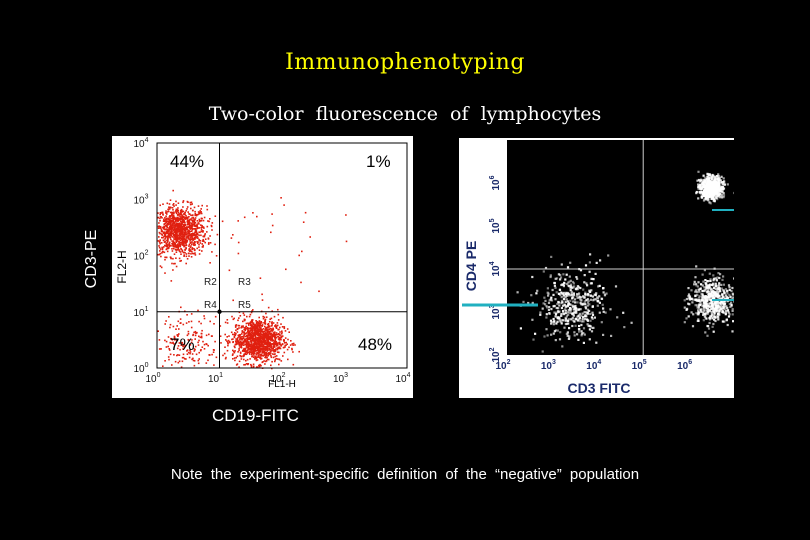  I want to click on quadrant-pct-lower-left: 7%, so click(182, 344).